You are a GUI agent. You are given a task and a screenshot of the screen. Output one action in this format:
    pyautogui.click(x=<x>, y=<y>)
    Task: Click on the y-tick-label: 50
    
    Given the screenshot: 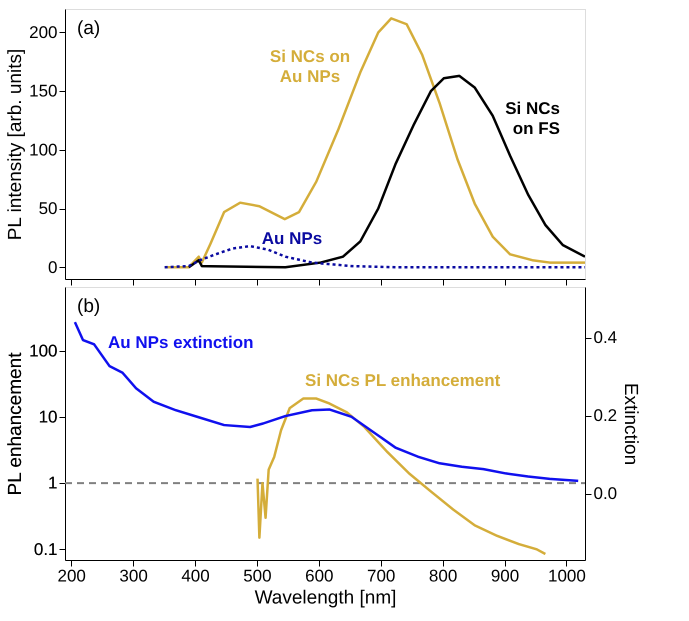 What is the action you would take?
    pyautogui.click(x=48, y=208)
    